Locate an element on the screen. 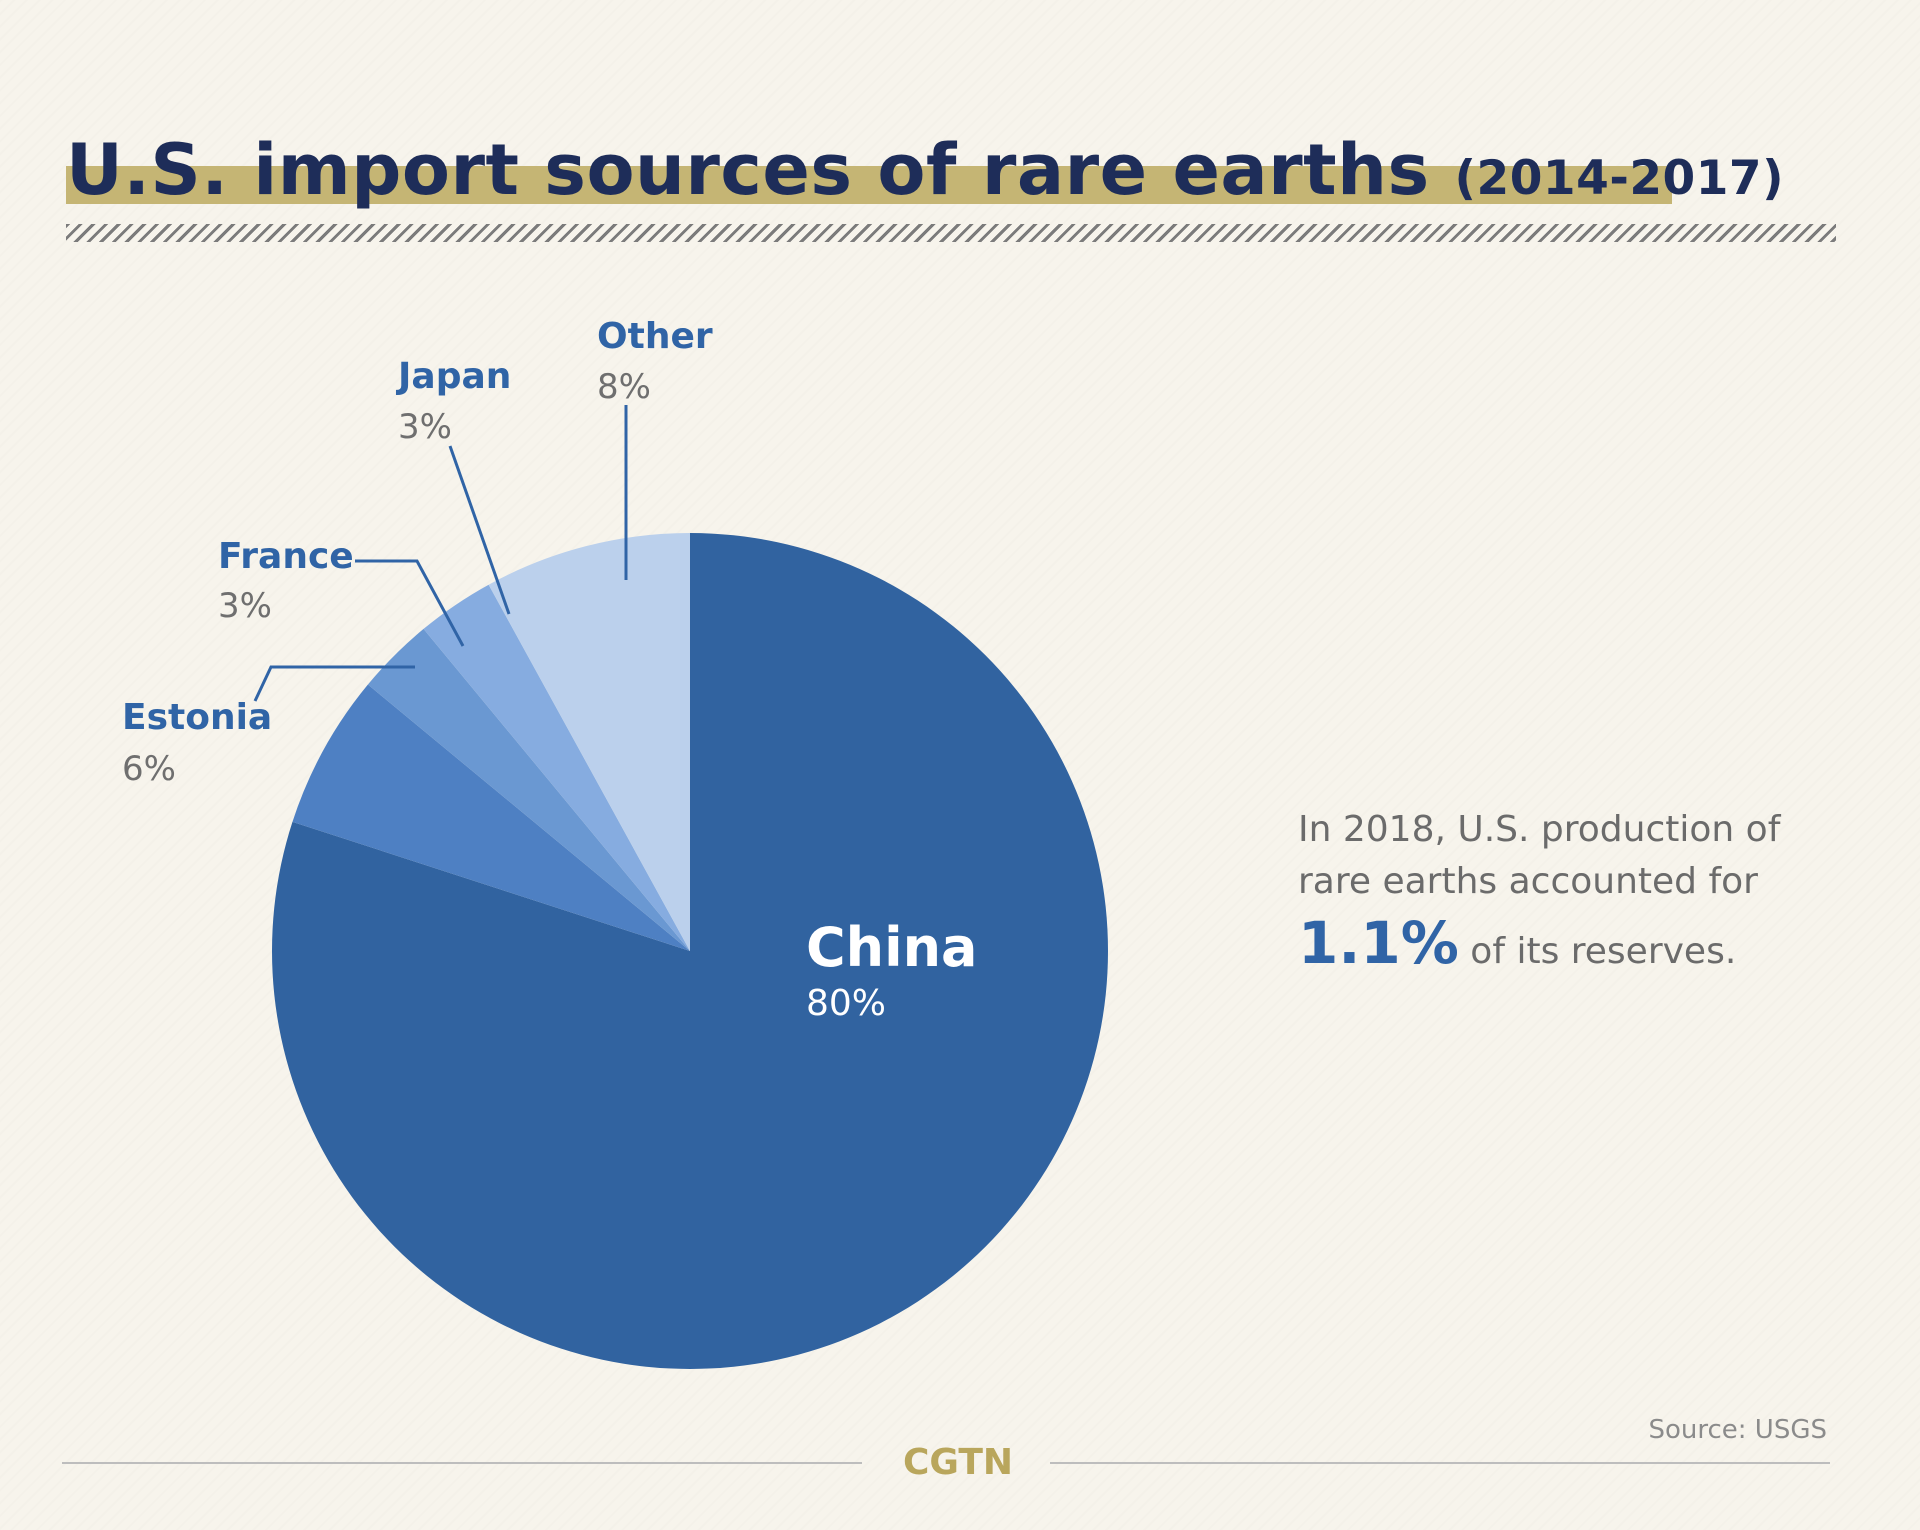 The height and width of the screenshot is (1530, 1920). note-line-2: rare earths accounted for is located at coordinates (1528, 881).